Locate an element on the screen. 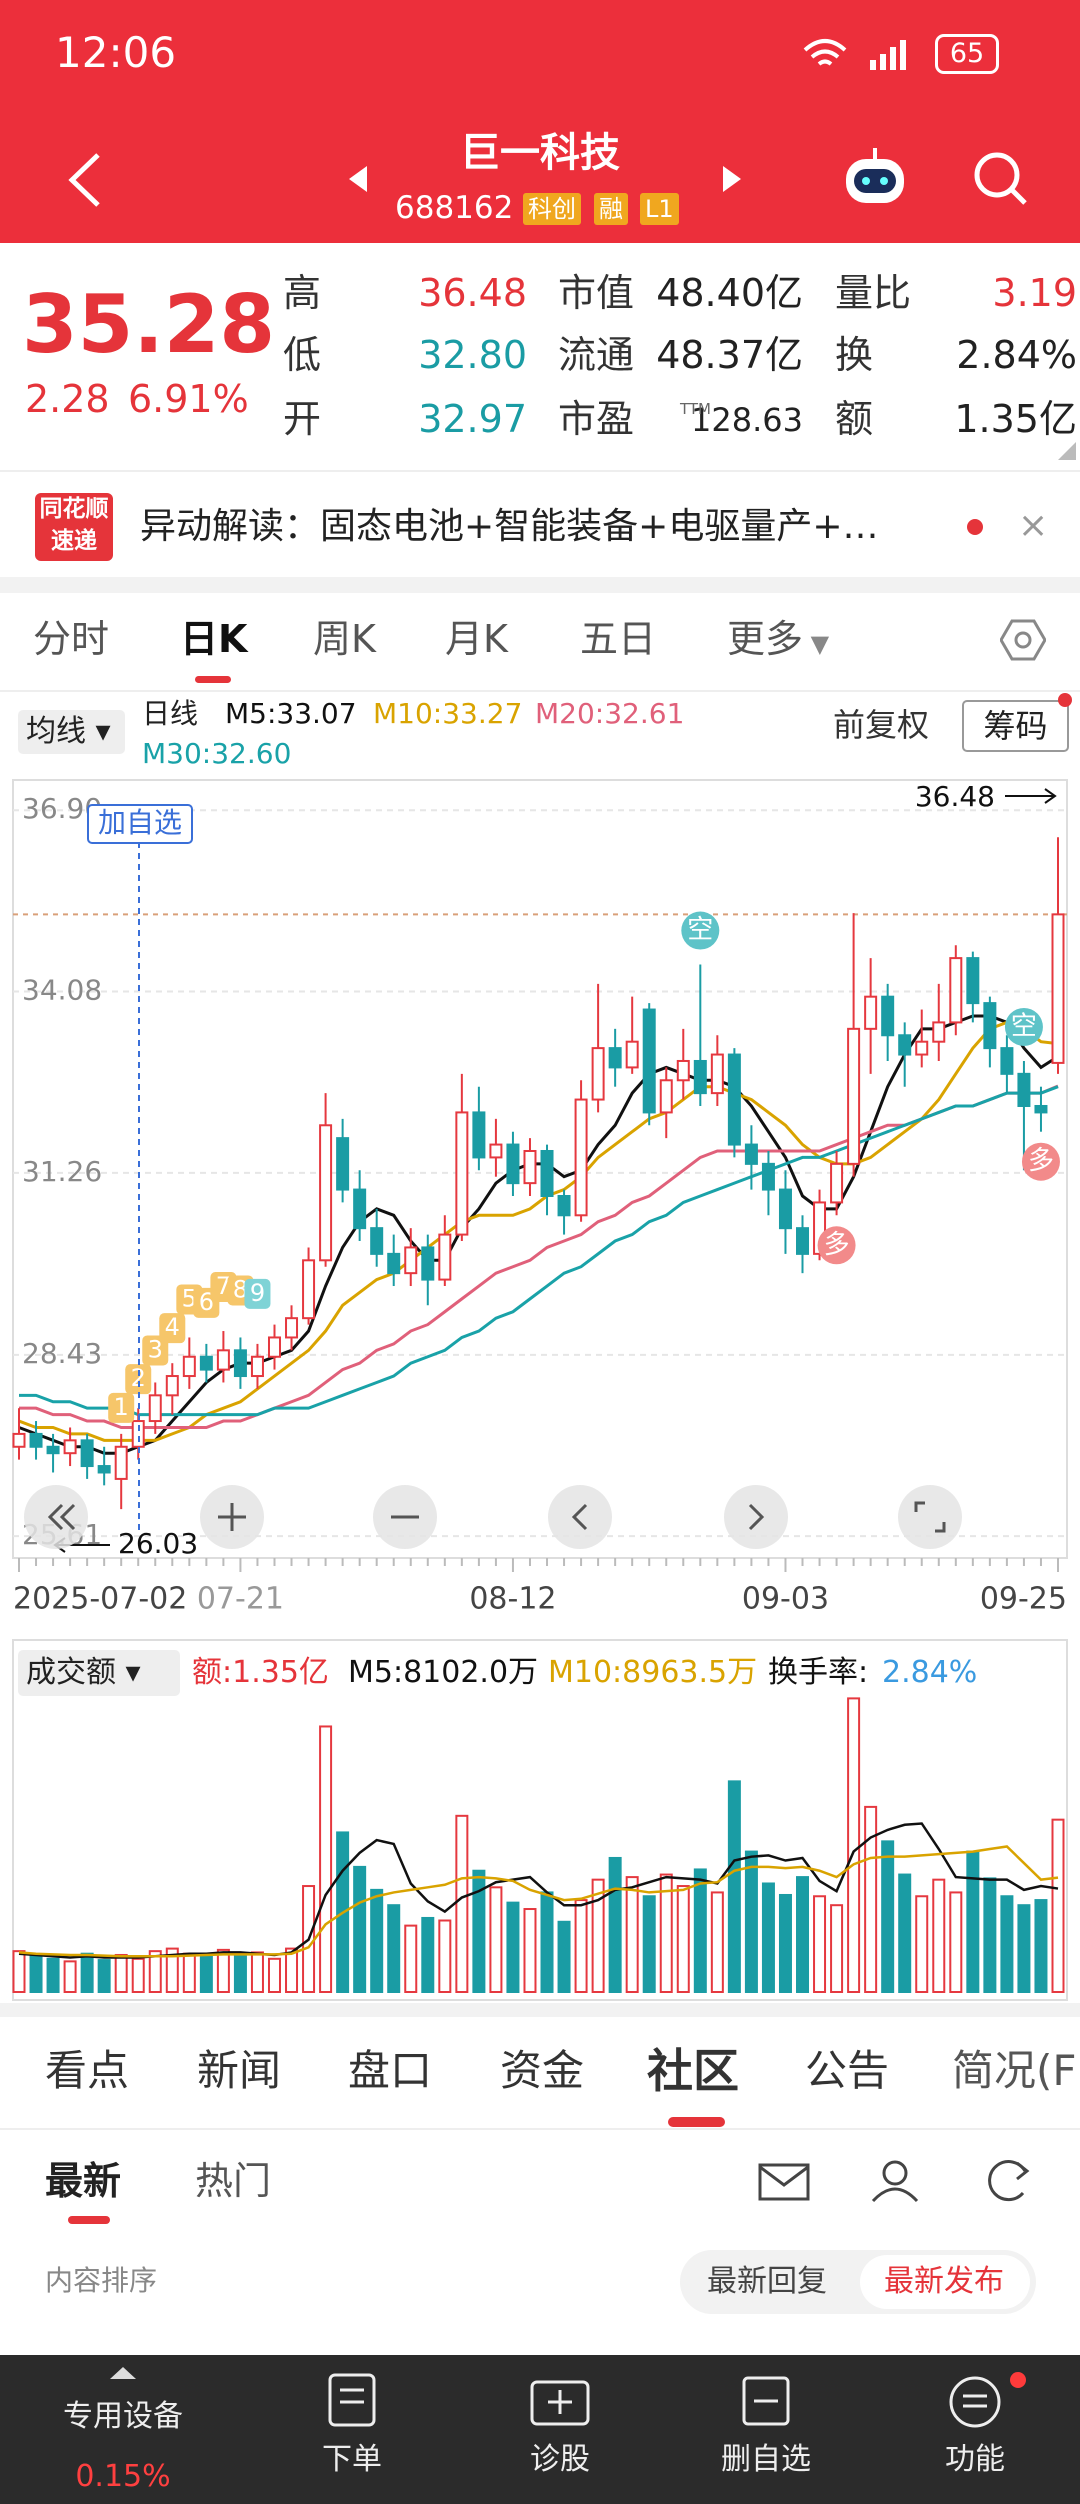  section-tab: 看点 is located at coordinates (87, 2070).